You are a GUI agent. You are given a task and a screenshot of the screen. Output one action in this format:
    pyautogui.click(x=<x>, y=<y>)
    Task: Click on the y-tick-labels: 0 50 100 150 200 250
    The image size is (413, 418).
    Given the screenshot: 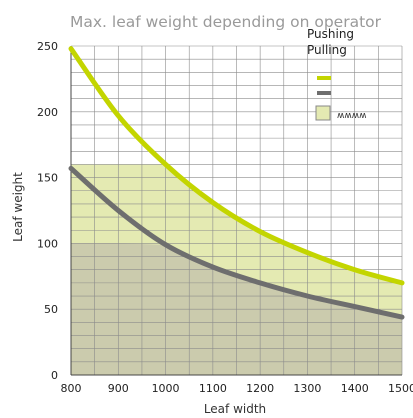 What is the action you would take?
    pyautogui.click(x=47, y=211)
    